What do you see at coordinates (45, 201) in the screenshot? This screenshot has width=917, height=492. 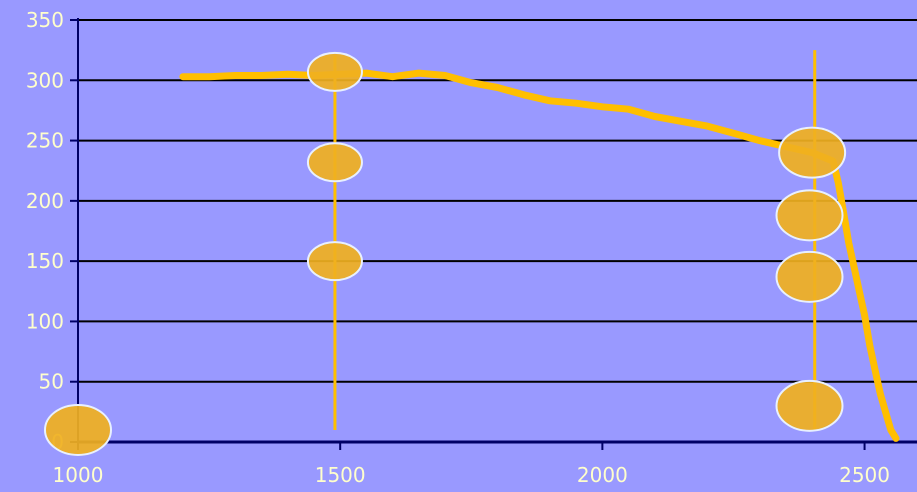 I see `y-tick-label-200: 200` at bounding box center [45, 201].